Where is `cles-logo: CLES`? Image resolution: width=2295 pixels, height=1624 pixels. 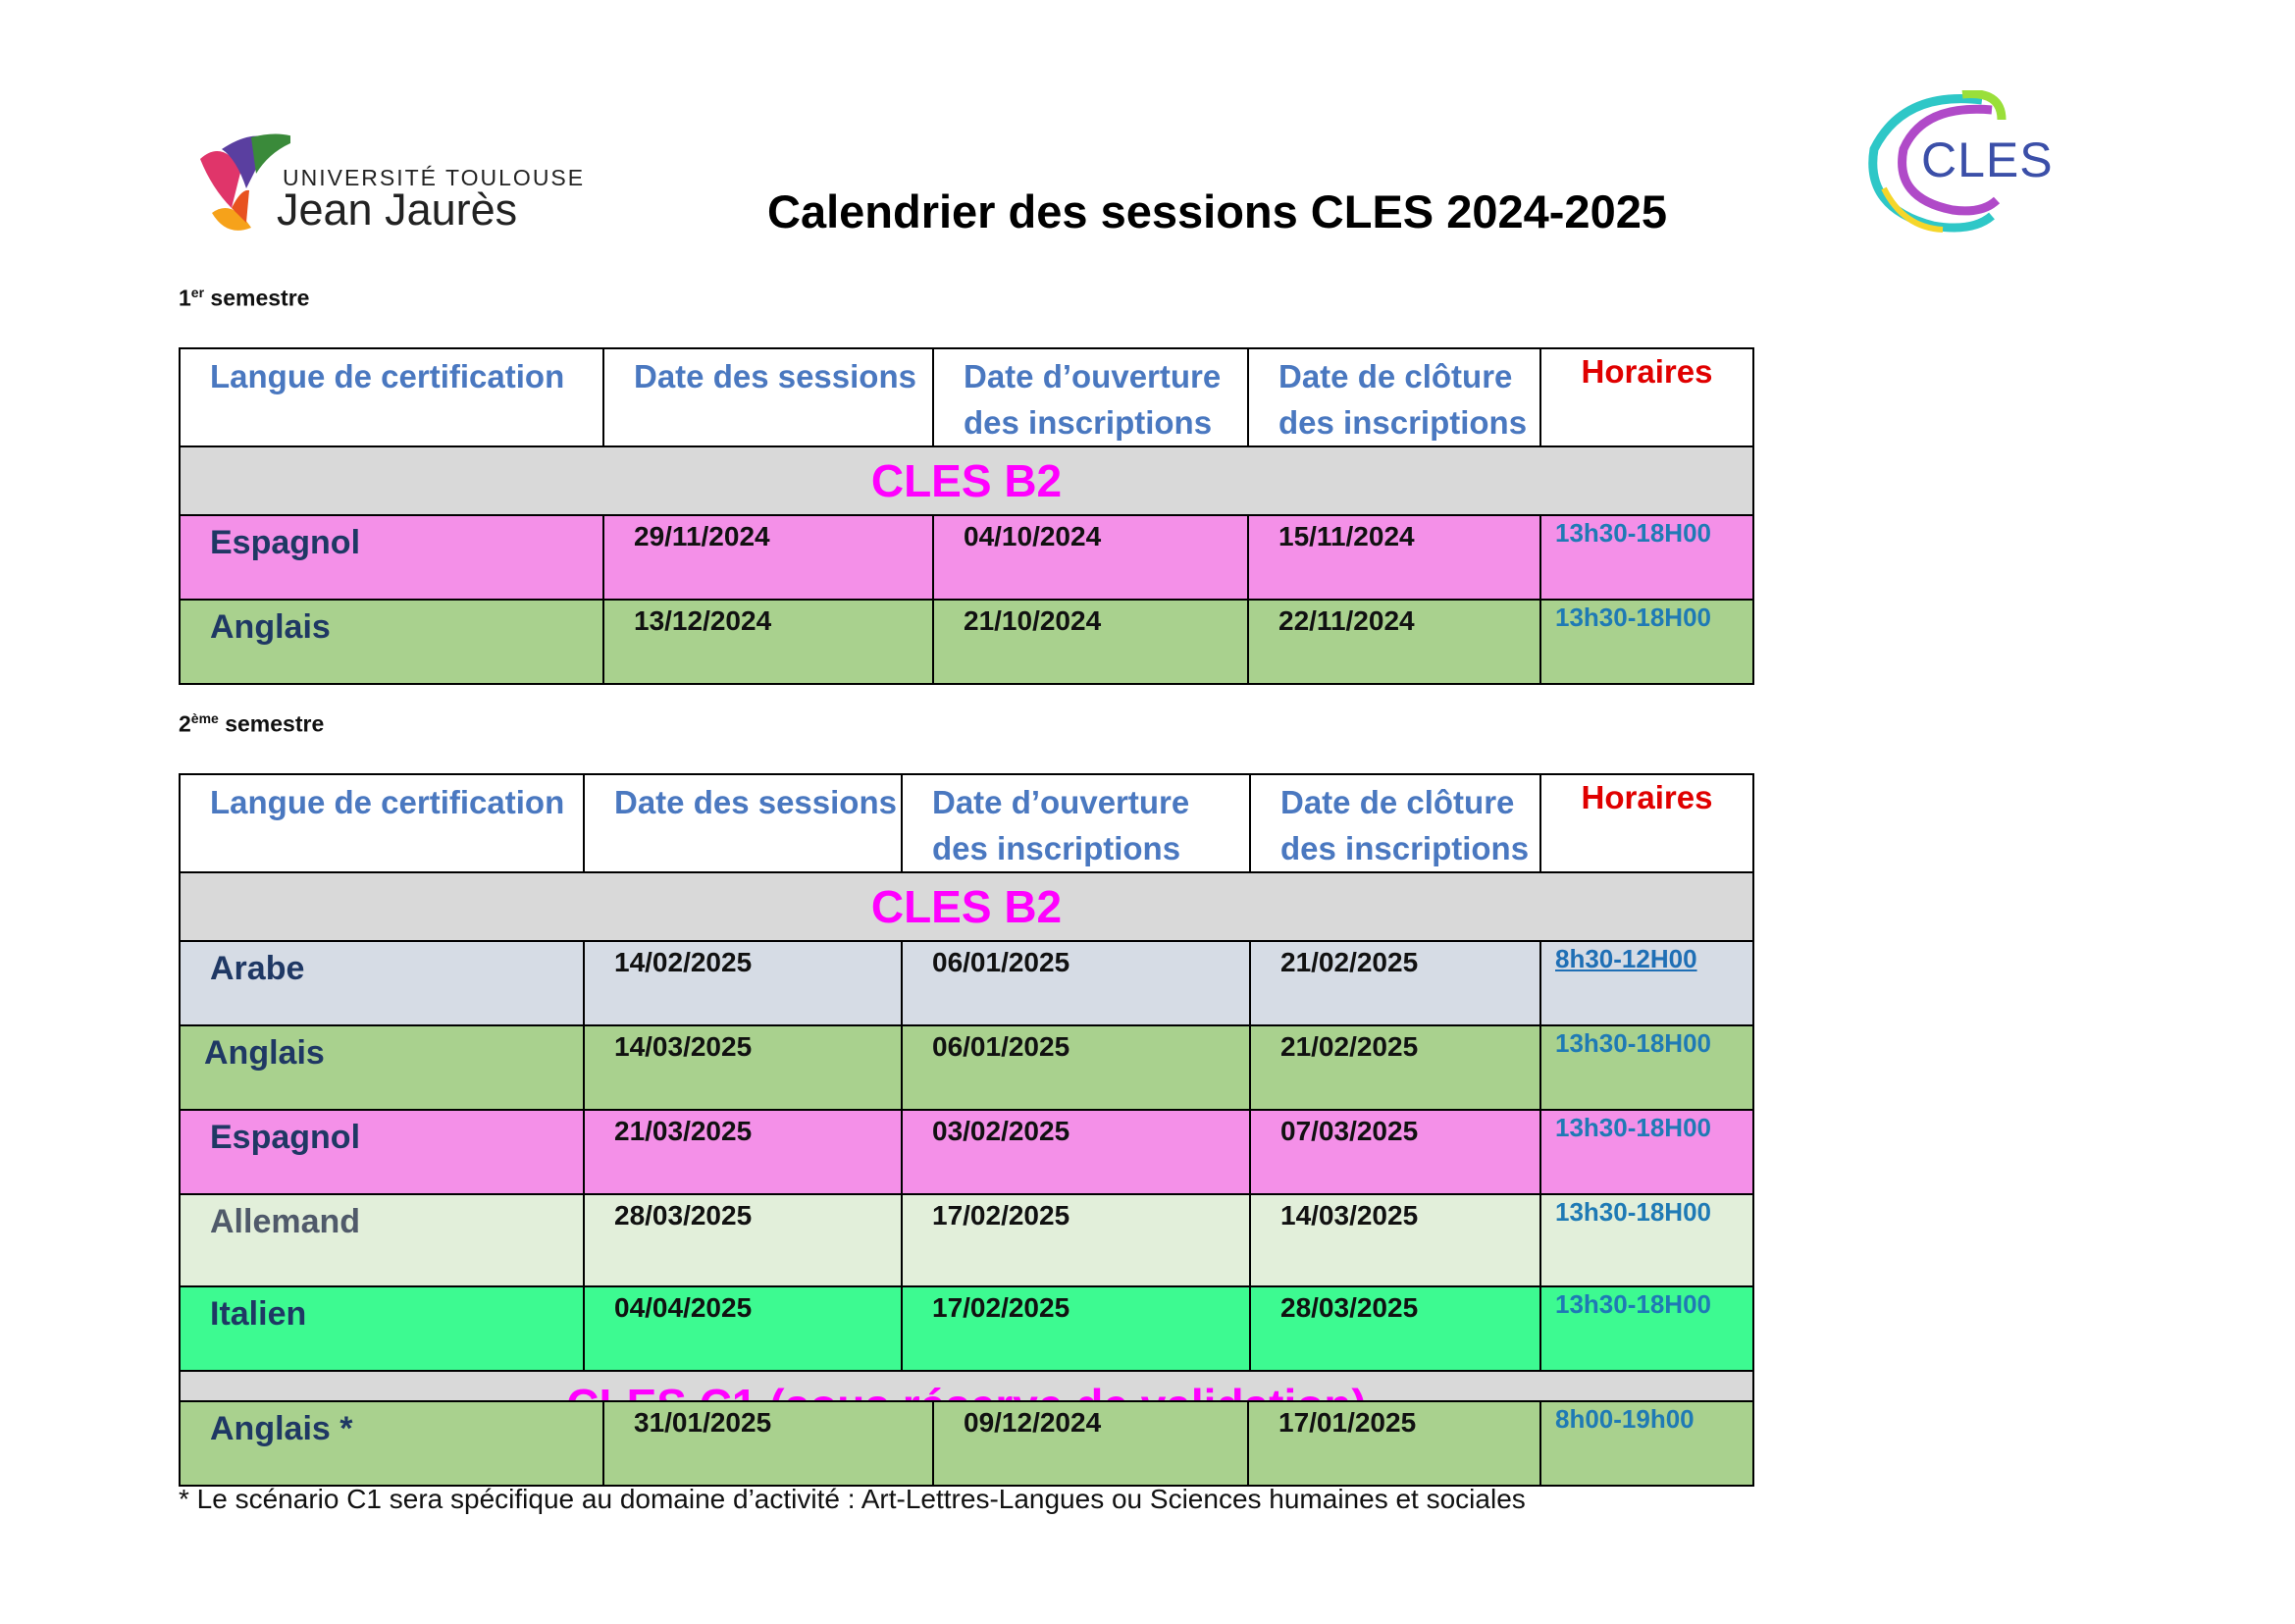 cles-logo: CLES is located at coordinates (1962, 163).